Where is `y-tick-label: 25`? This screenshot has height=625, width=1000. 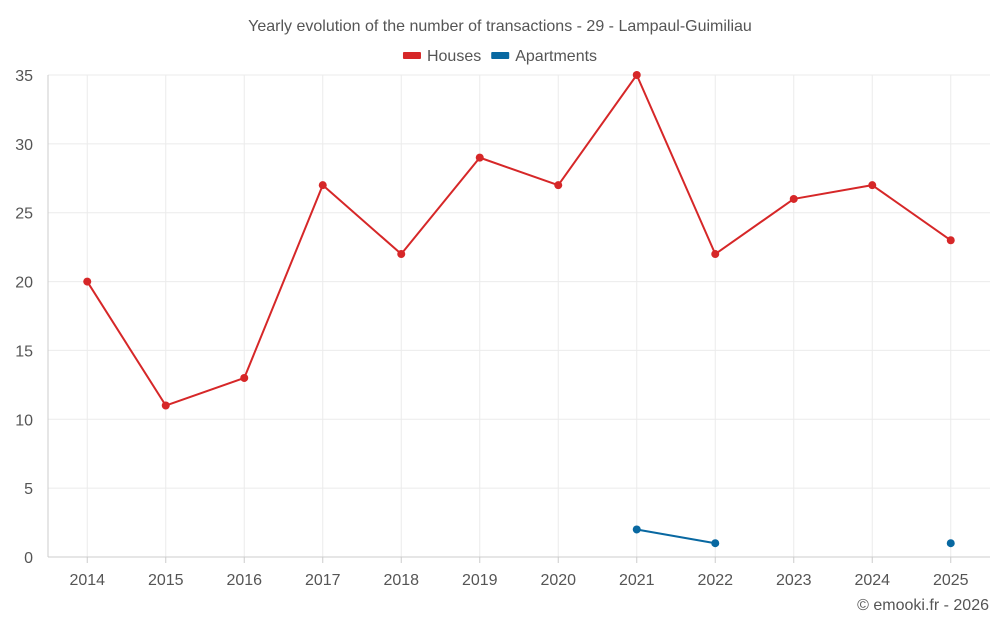
y-tick-label: 25 is located at coordinates (24, 214).